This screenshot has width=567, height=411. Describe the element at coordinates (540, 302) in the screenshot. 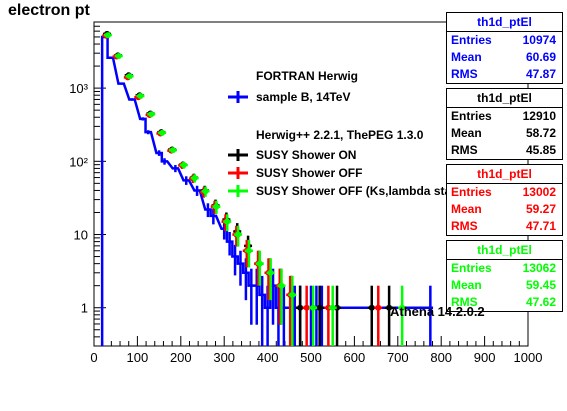

I see `stats-rms-value: 47.62` at that location.